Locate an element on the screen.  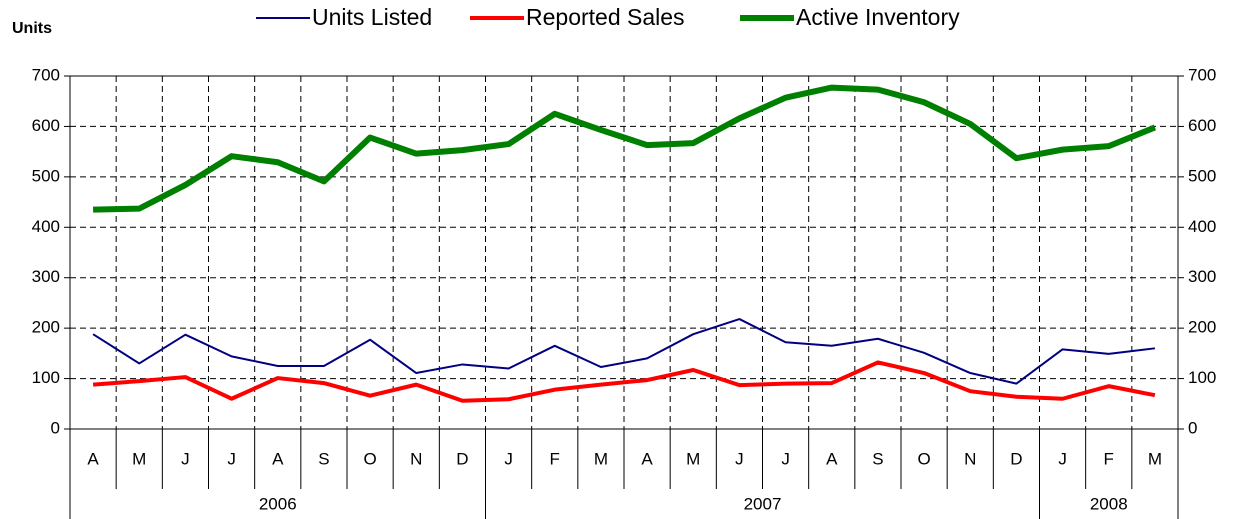
y2-tick-label: 200 is located at coordinates (1202, 327).